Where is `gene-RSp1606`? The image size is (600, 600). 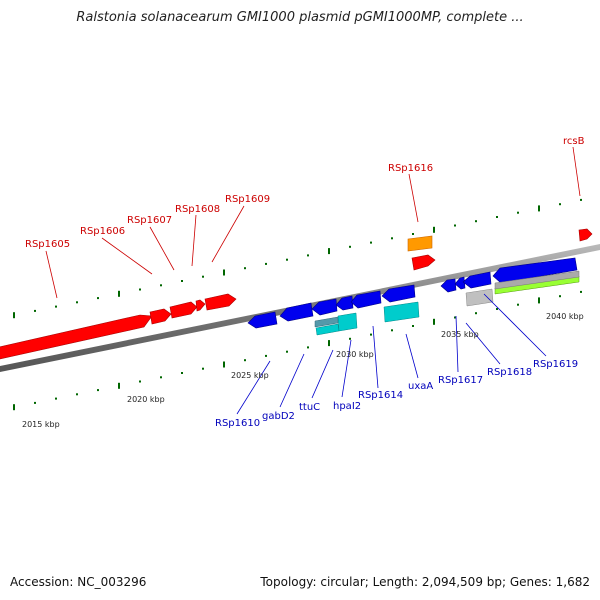
gene-RSp1606 is located at coordinates (160, 316).